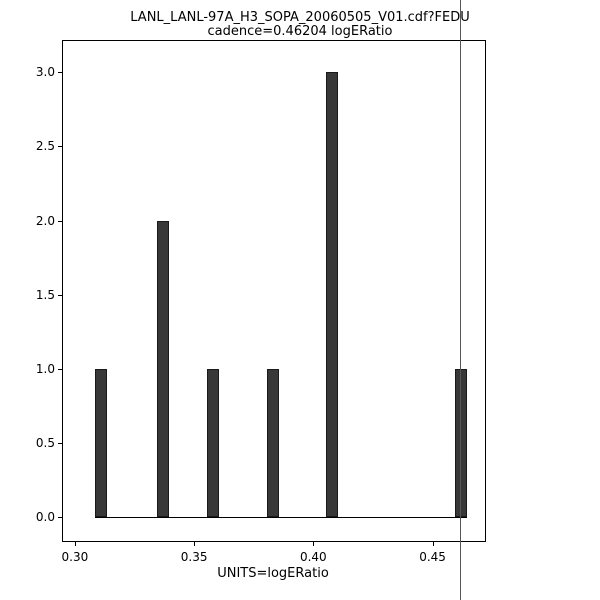 Image resolution: width=600 pixels, height=600 pixels. Describe the element at coordinates (45, 517) in the screenshot. I see `y-tick-label: 0.0` at that location.